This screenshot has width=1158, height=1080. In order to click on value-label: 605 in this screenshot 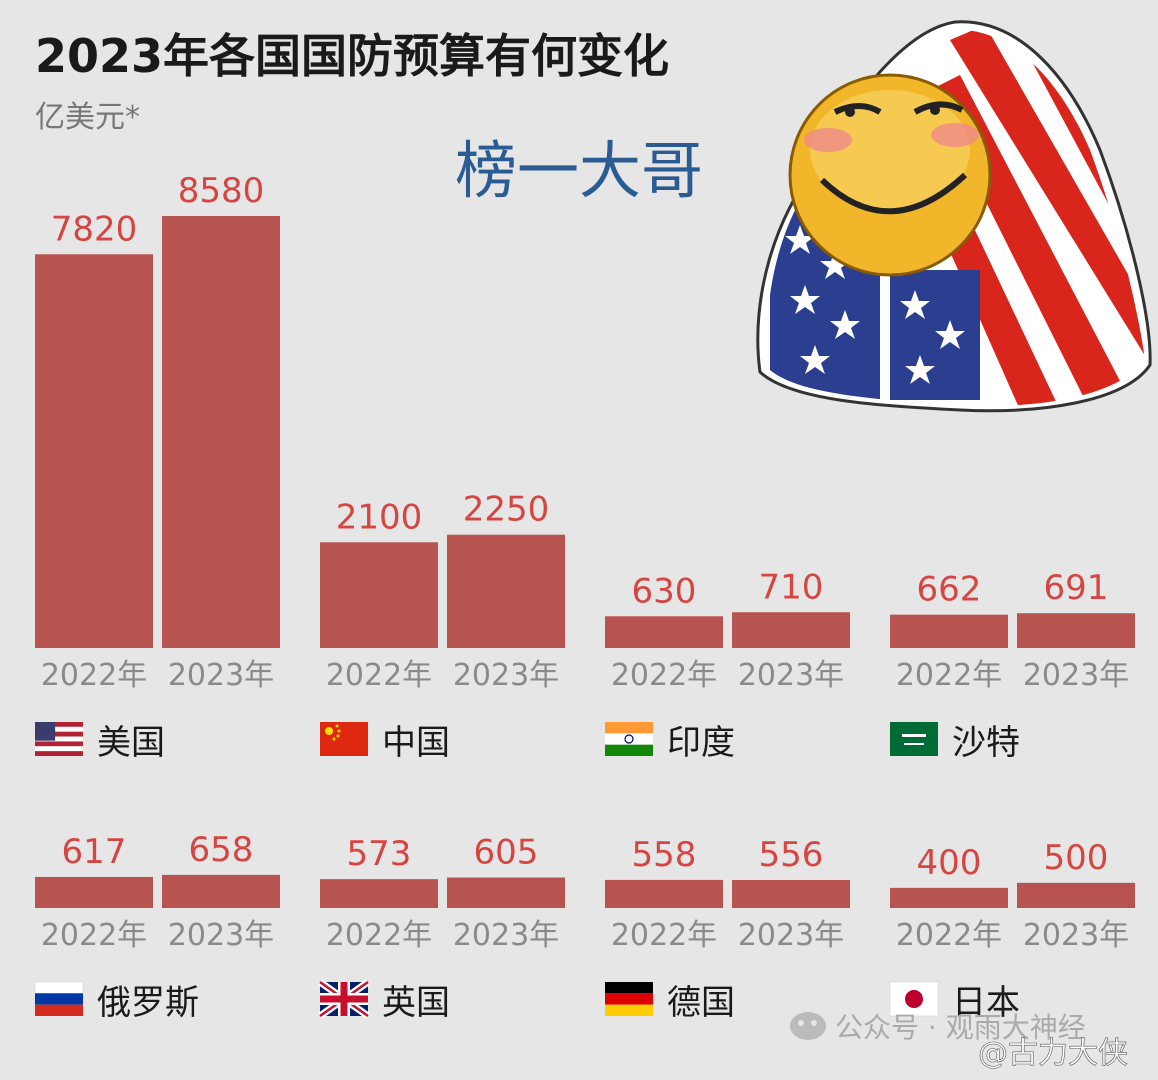, I will do `click(506, 853)`.